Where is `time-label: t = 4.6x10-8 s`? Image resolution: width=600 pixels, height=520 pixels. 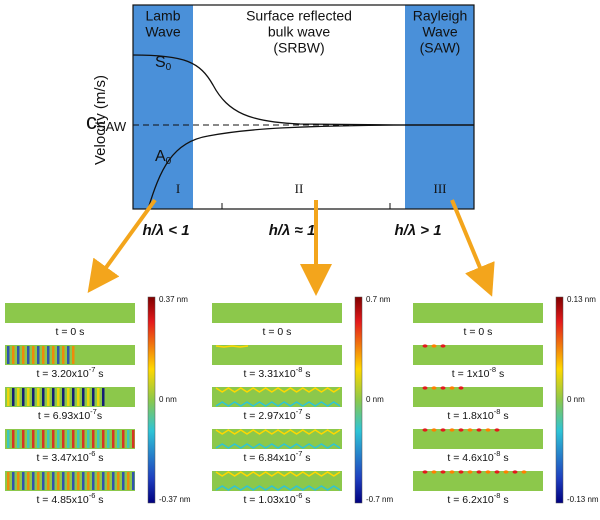
time-label: t = 4.6x10-8 s is located at coordinates (477, 456).